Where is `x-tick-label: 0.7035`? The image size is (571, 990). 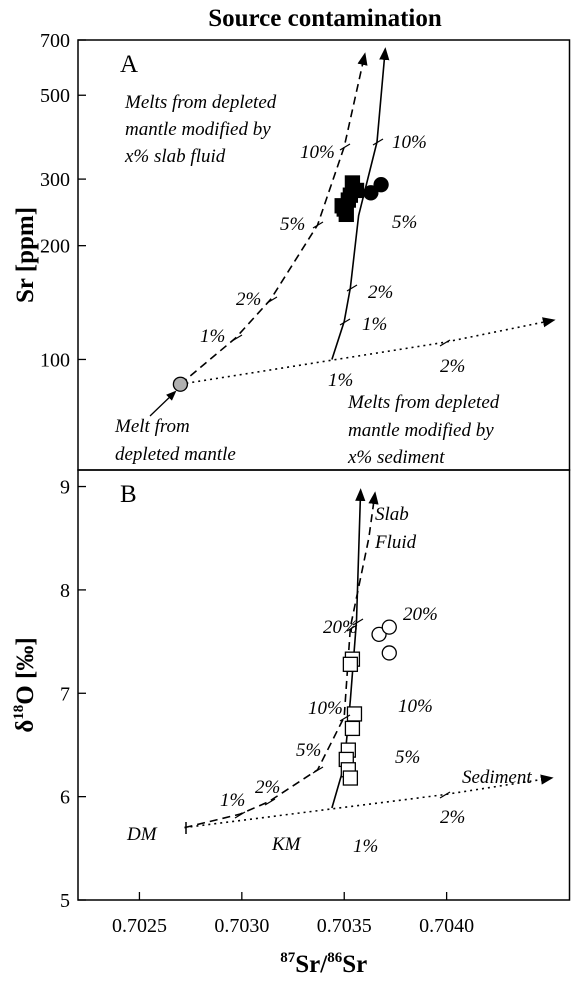 x-tick-label: 0.7035 is located at coordinates (344, 926).